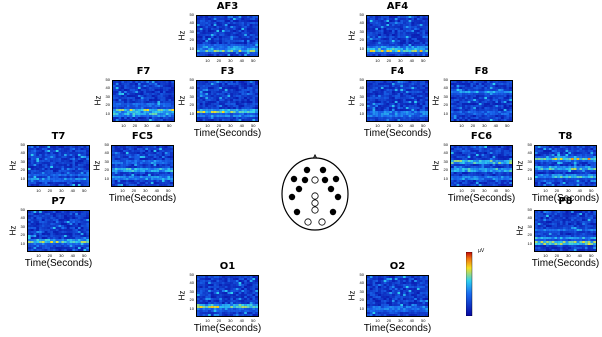 The height and width of the screenshot is (337, 602). What do you see at coordinates (145, 190) in the screenshot?
I see `x-tick-label: 30` at bounding box center [145, 190].